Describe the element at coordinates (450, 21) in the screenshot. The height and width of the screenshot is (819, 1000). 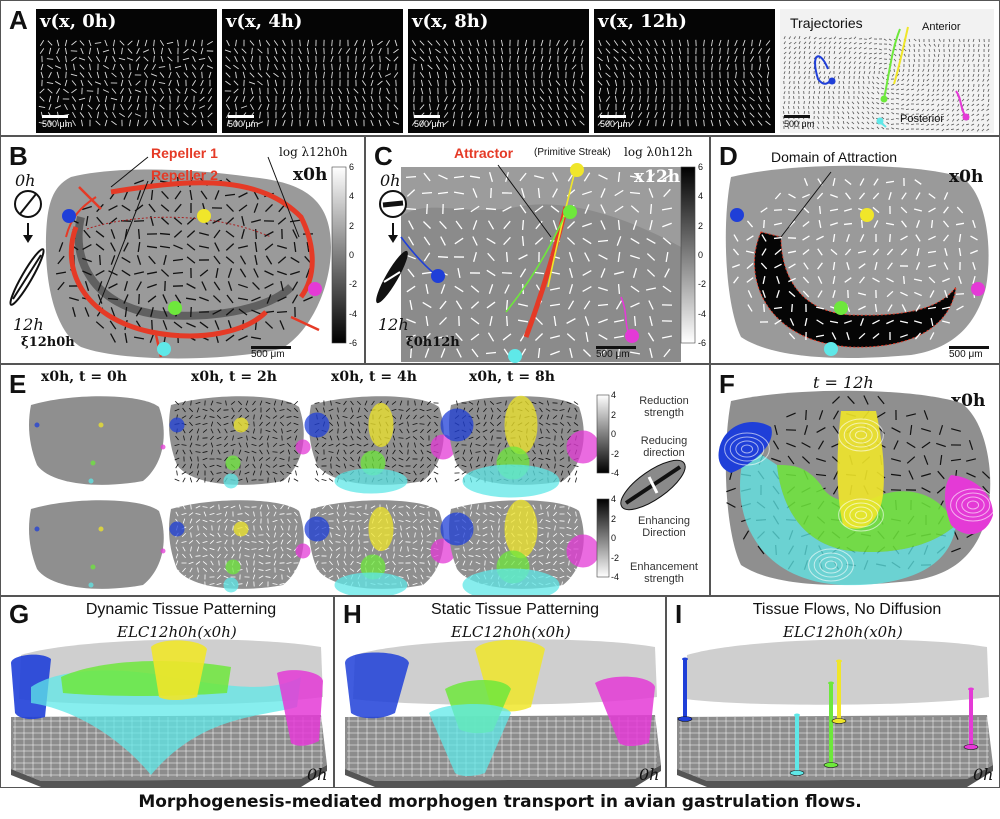
I see `frame-label-8h: v(x, 8h)` at that location.